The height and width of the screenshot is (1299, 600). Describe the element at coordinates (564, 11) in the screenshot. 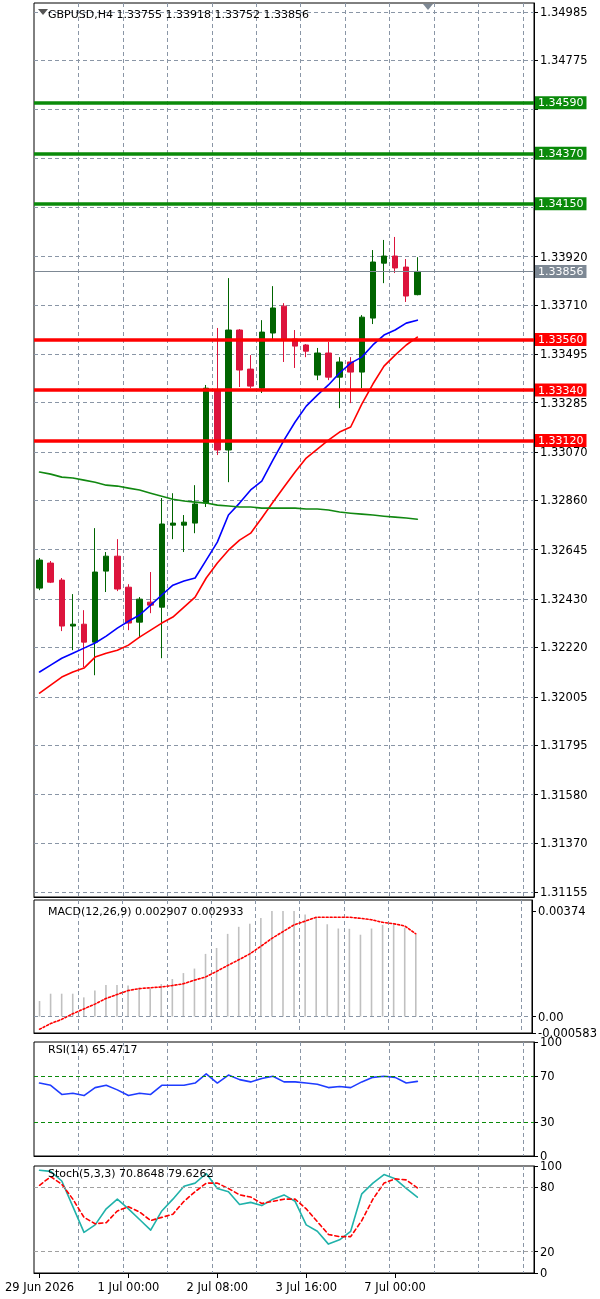

I see `y-tick-label: 1.34985` at that location.